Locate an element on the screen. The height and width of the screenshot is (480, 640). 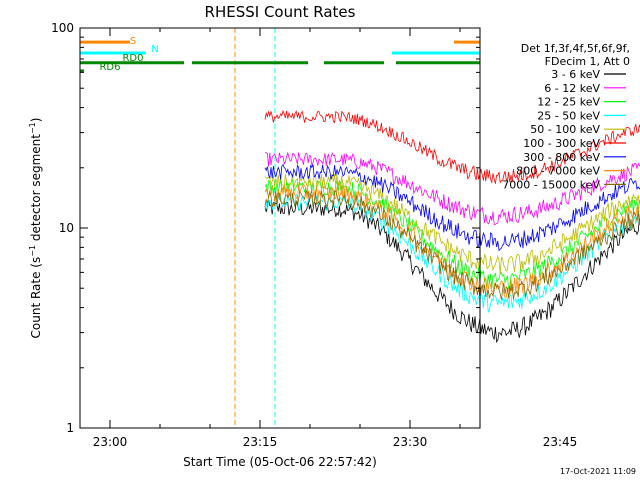
flag-bar-label: RD6 is located at coordinates (109, 67).